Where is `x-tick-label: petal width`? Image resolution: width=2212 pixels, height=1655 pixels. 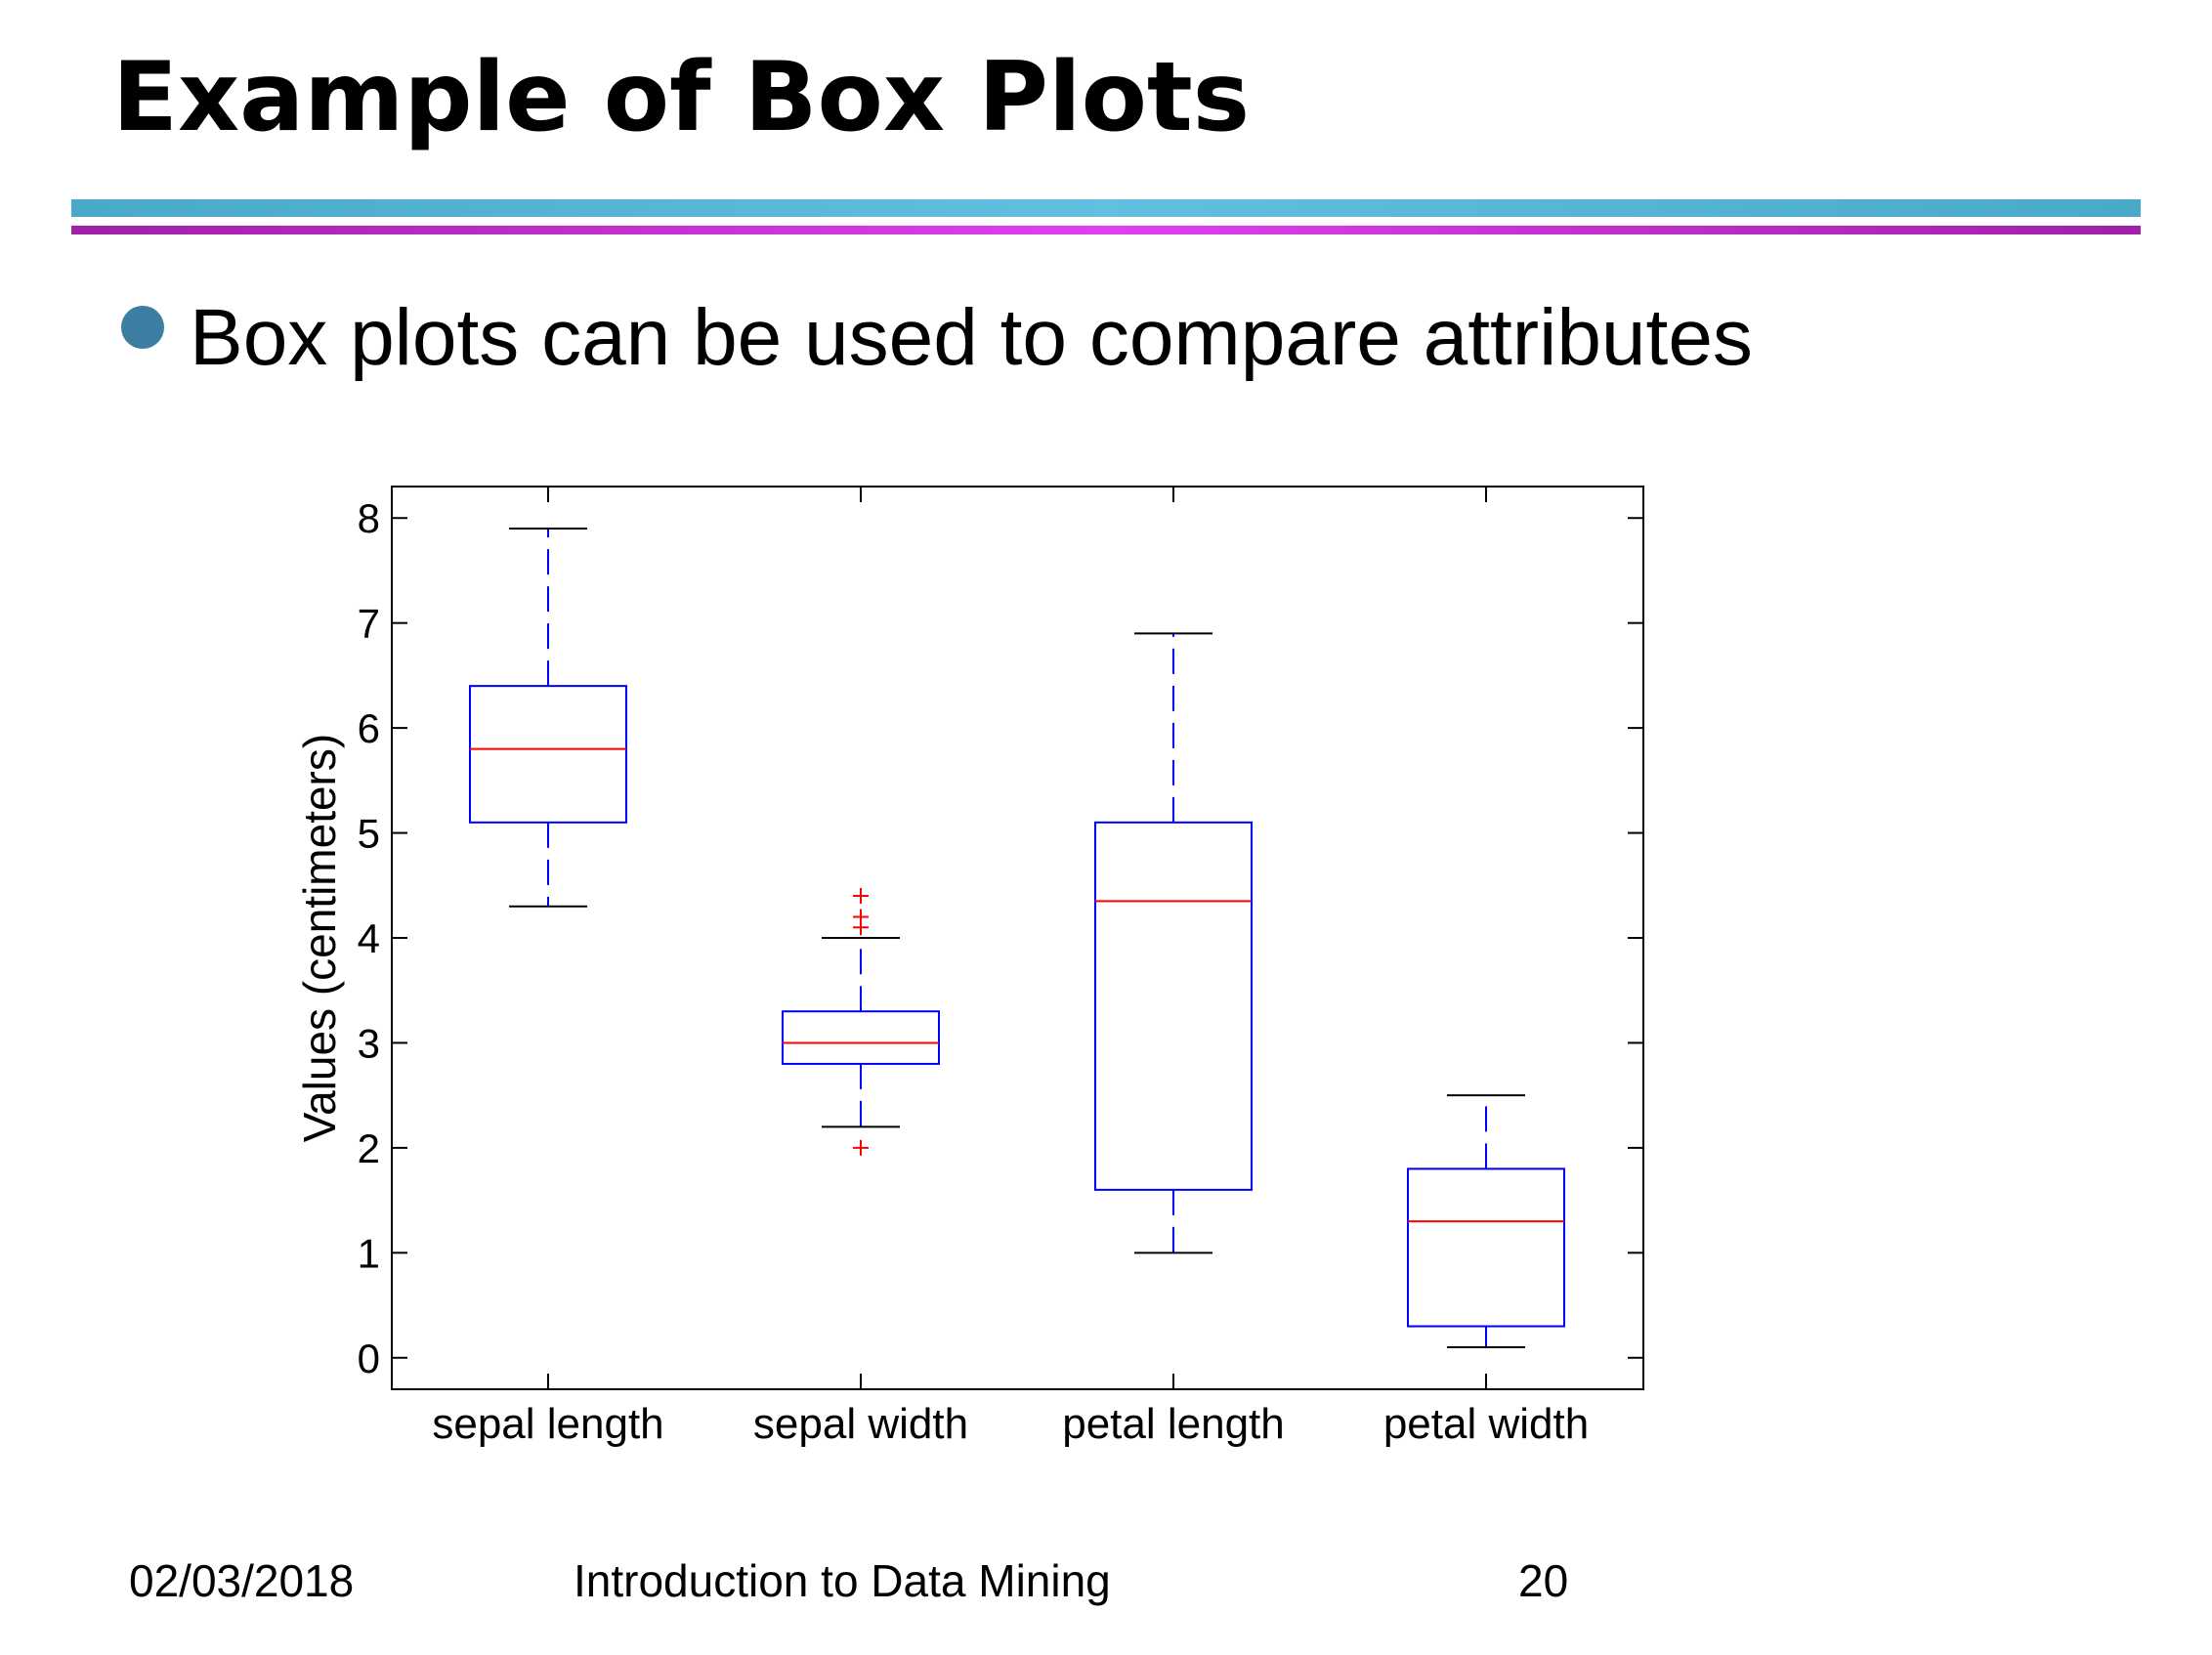
x-tick-label: petal width is located at coordinates (1486, 1424).